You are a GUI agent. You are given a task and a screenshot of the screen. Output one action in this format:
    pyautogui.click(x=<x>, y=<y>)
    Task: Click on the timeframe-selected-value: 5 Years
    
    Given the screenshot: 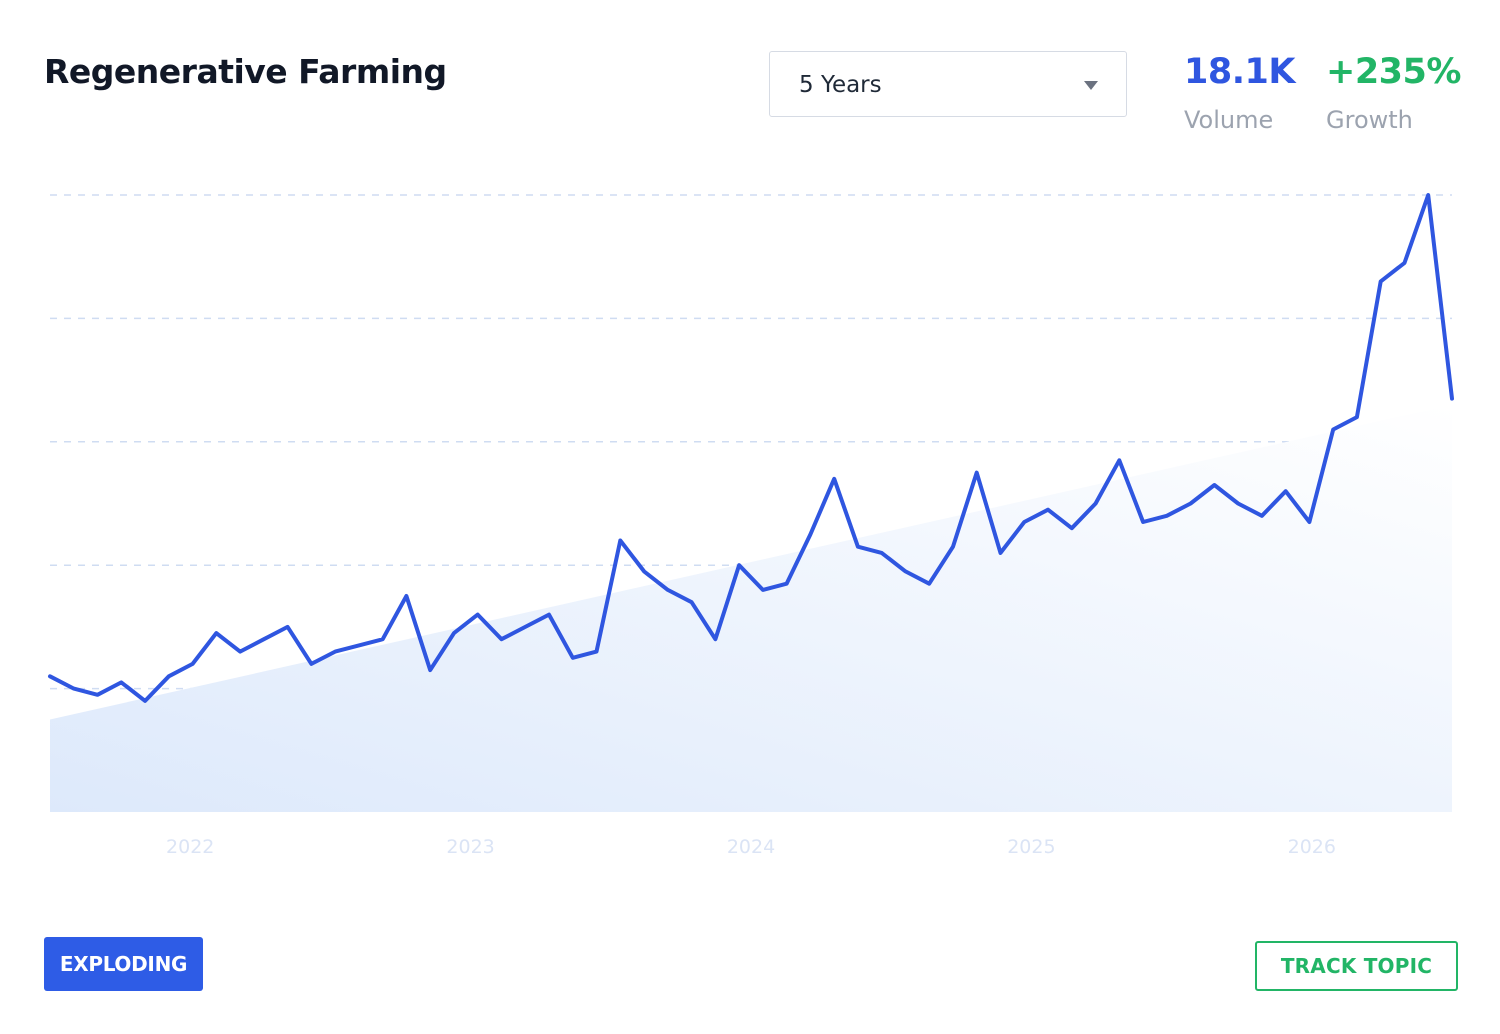 What is the action you would take?
    pyautogui.click(x=840, y=85)
    